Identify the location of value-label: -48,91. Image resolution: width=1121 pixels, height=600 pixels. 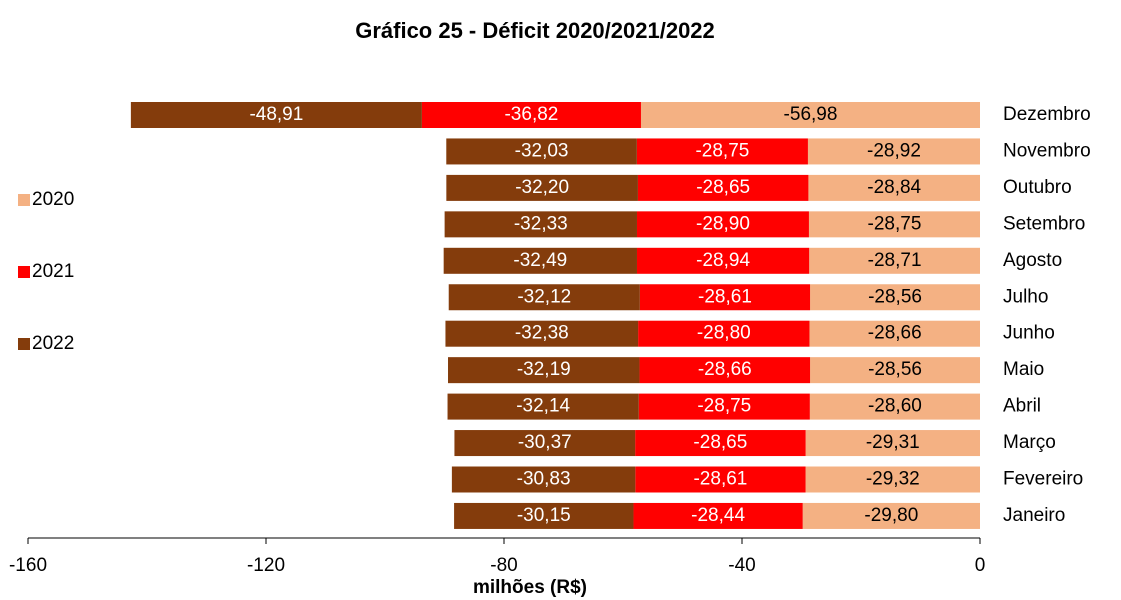
(276, 114).